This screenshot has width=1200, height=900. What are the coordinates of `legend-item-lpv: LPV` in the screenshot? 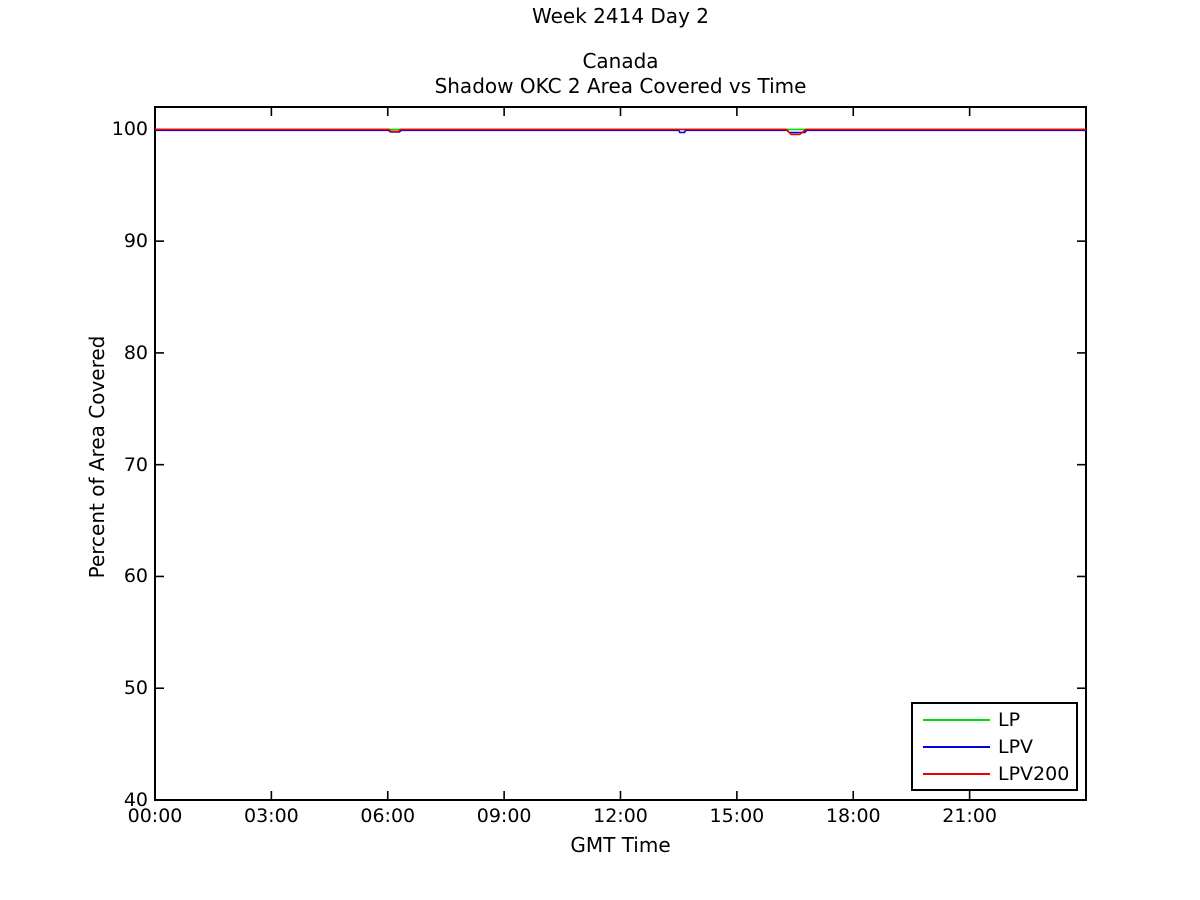 It's located at (994, 746).